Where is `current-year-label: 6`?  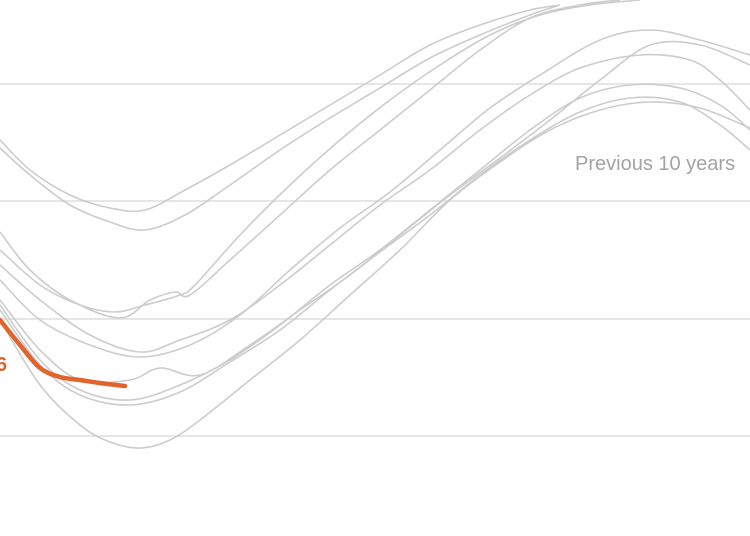
current-year-label: 6 is located at coordinates (4, 365).